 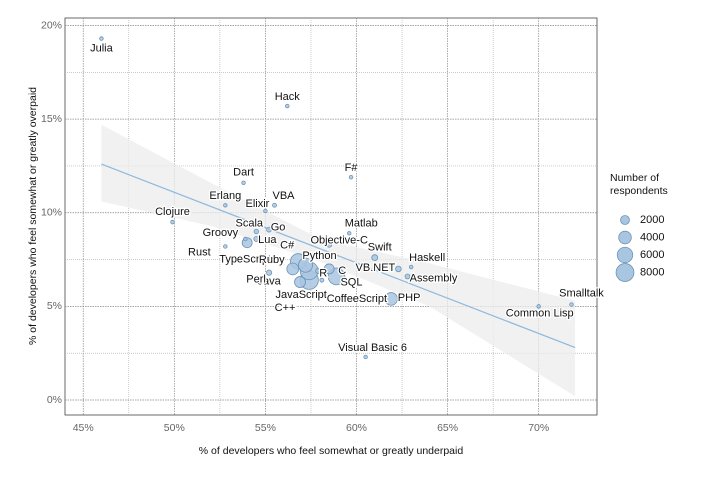 What do you see at coordinates (339, 240) in the screenshot?
I see `point-label: Objective-C` at bounding box center [339, 240].